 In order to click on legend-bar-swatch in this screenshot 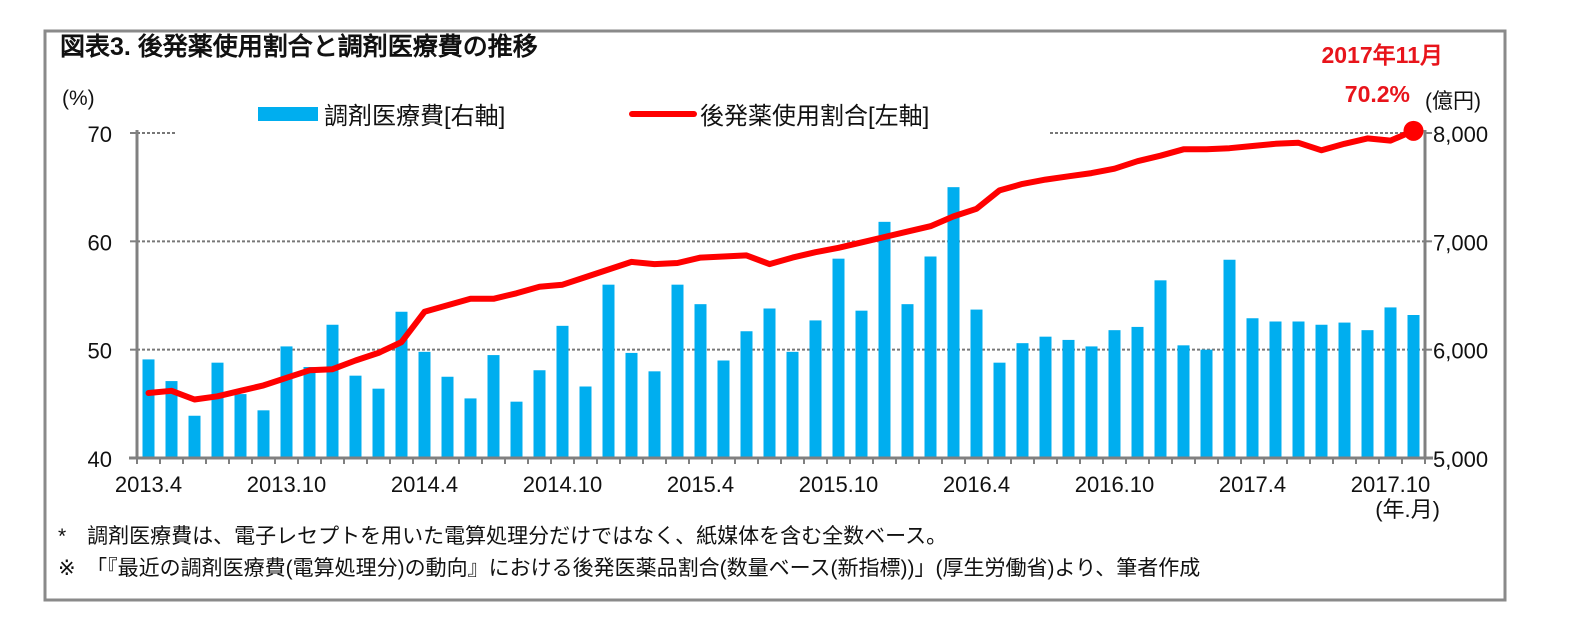, I will do `click(288, 114)`.